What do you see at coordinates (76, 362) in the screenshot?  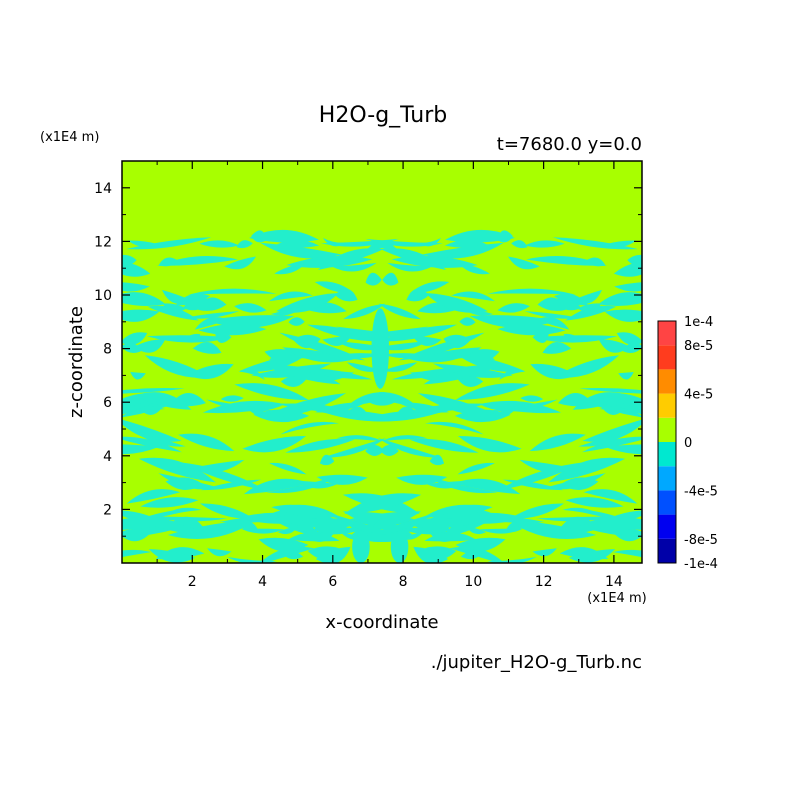 I see `y-axis-title: z-coordinate` at bounding box center [76, 362].